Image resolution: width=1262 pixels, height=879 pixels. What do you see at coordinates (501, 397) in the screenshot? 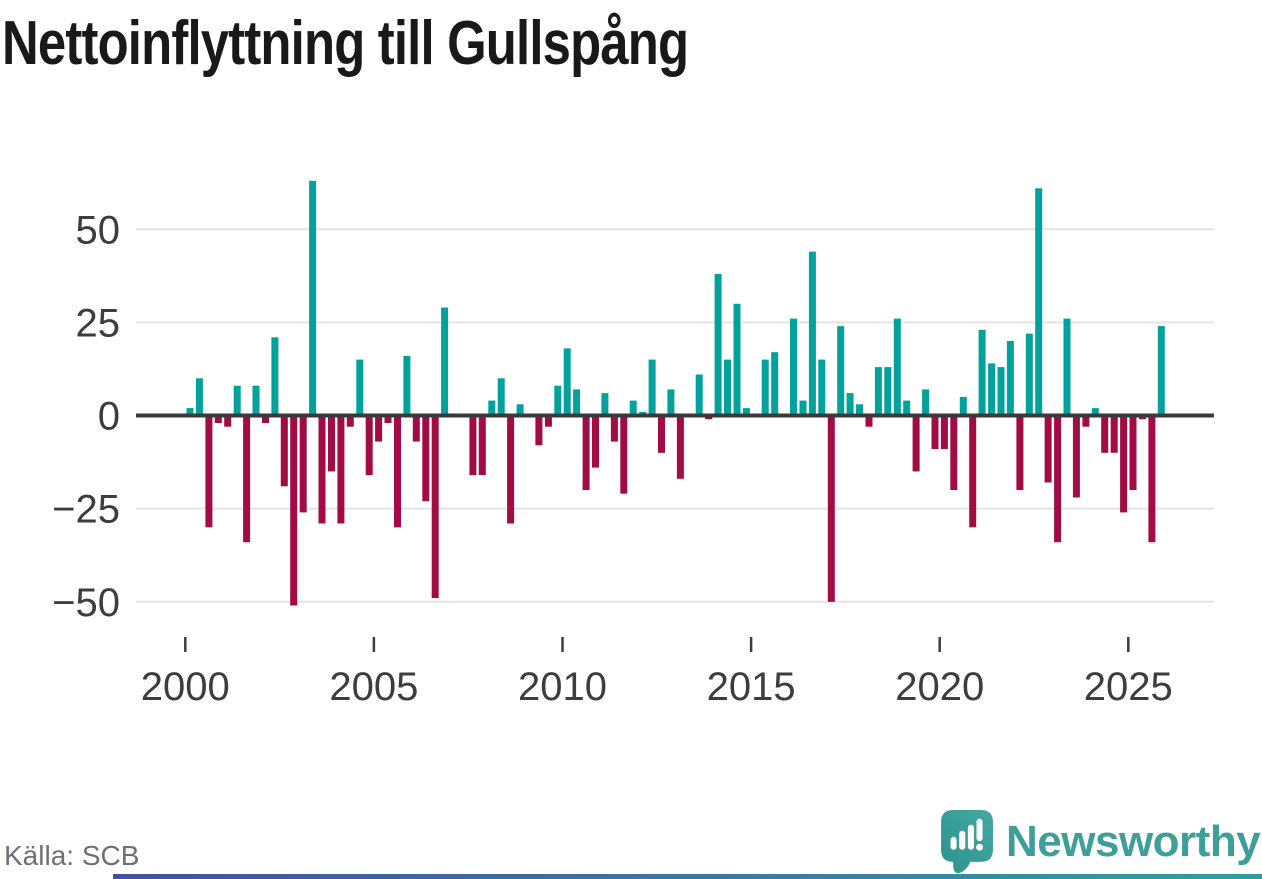
I see `bar-2008-Q2` at bounding box center [501, 397].